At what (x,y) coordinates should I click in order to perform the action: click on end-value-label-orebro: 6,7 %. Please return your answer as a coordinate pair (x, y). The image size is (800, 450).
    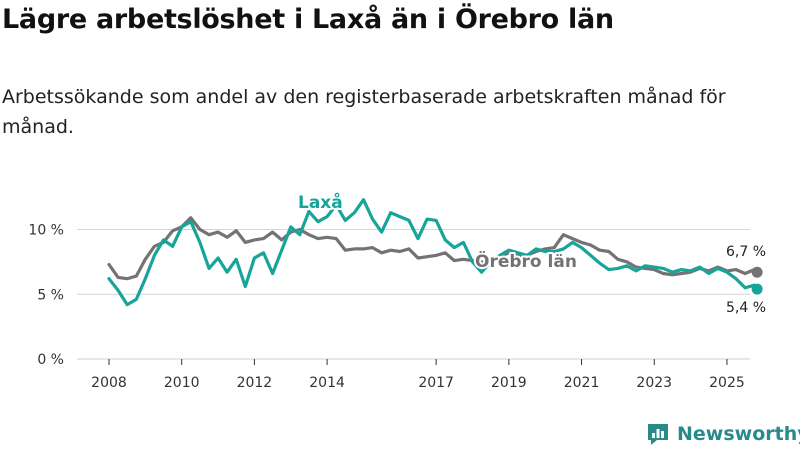
    Looking at the image, I should click on (746, 252).